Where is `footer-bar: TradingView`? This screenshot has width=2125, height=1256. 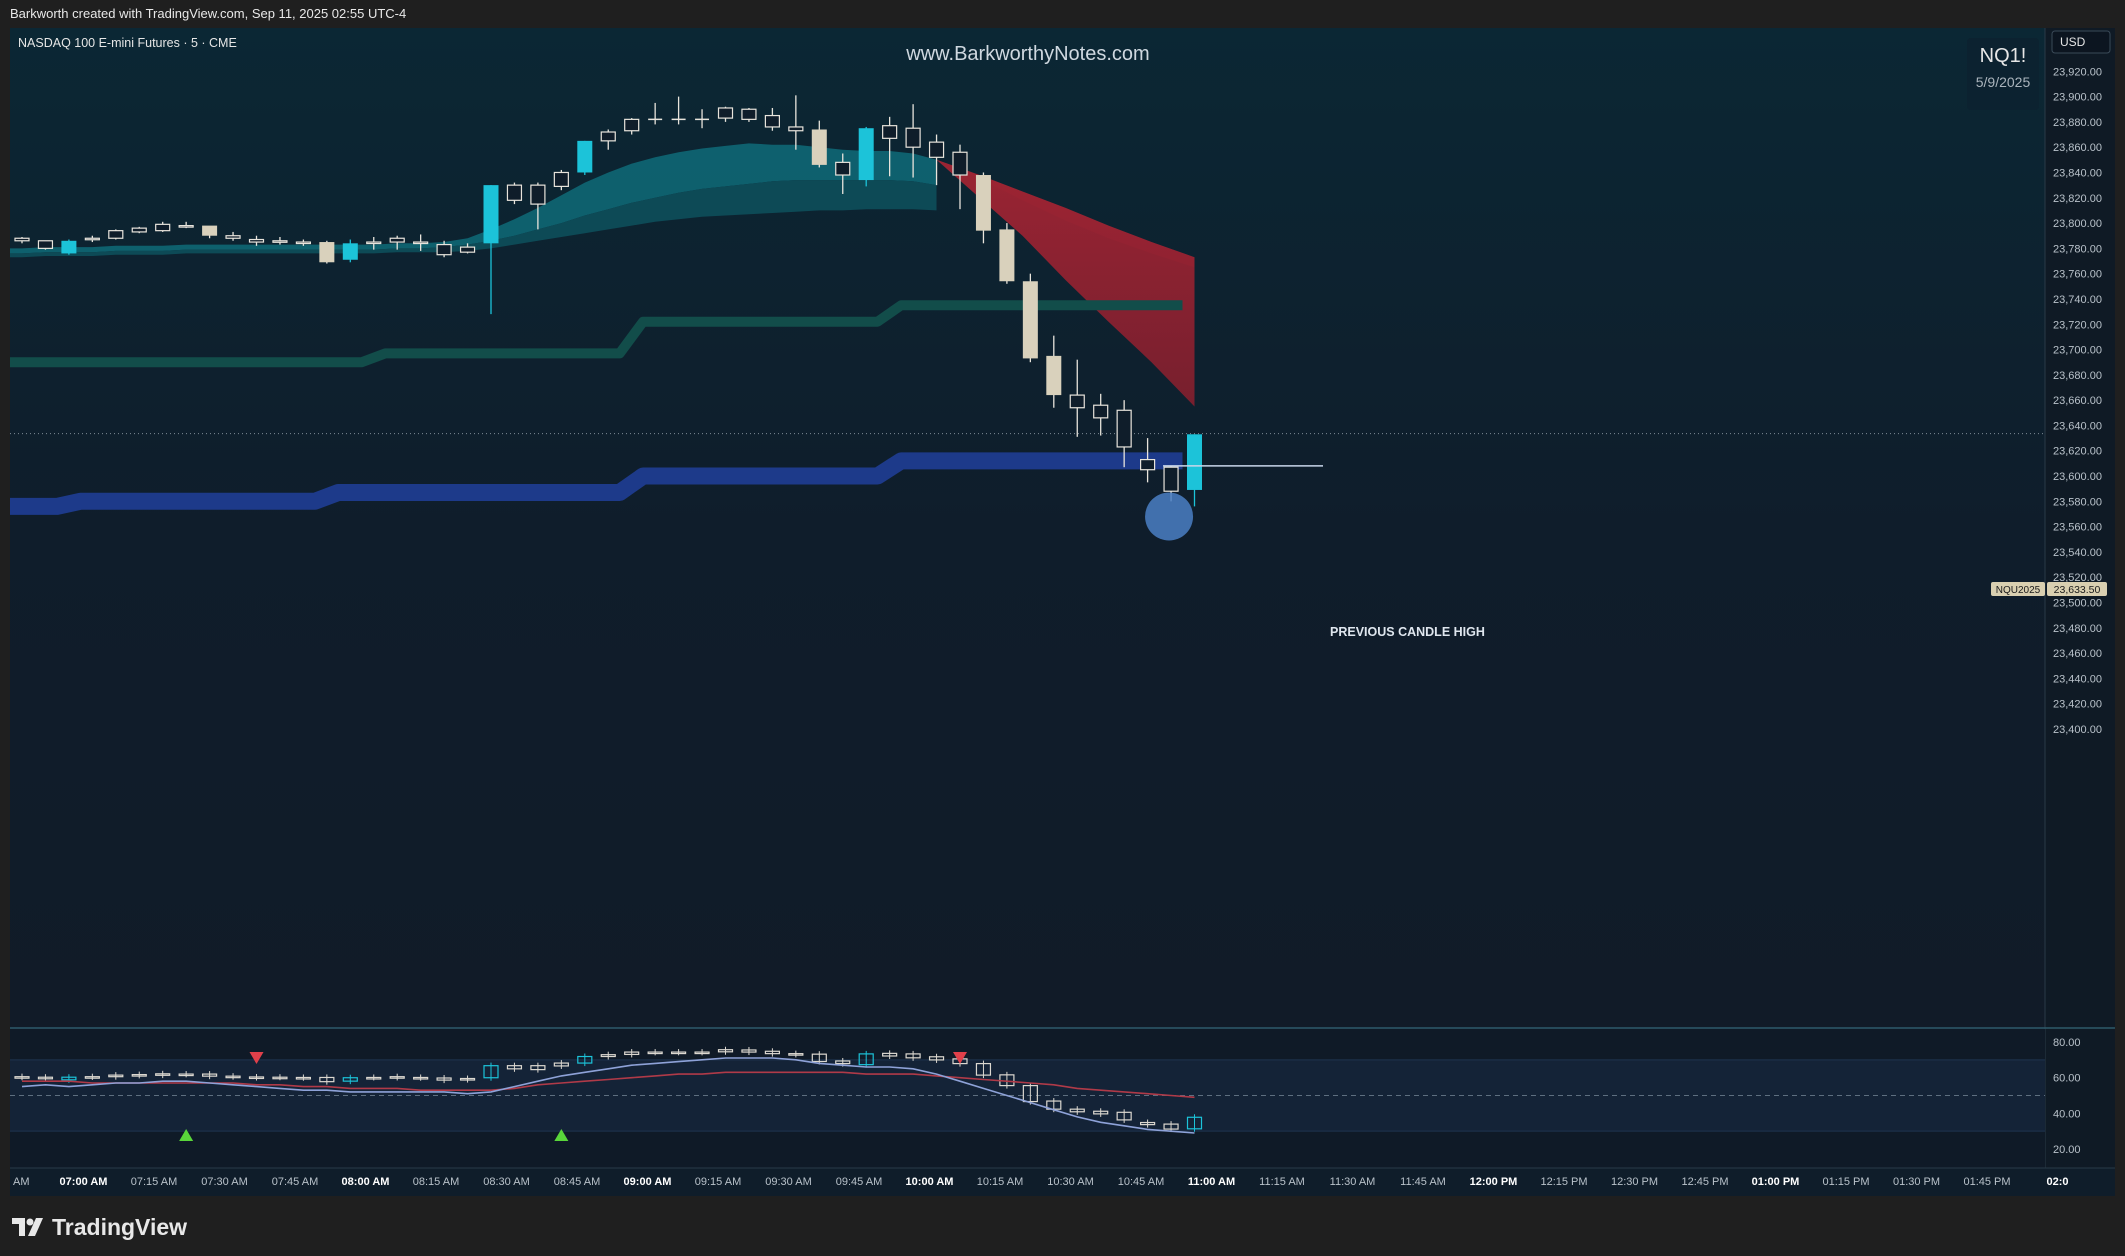
footer-bar: TradingView is located at coordinates (1062, 1226).